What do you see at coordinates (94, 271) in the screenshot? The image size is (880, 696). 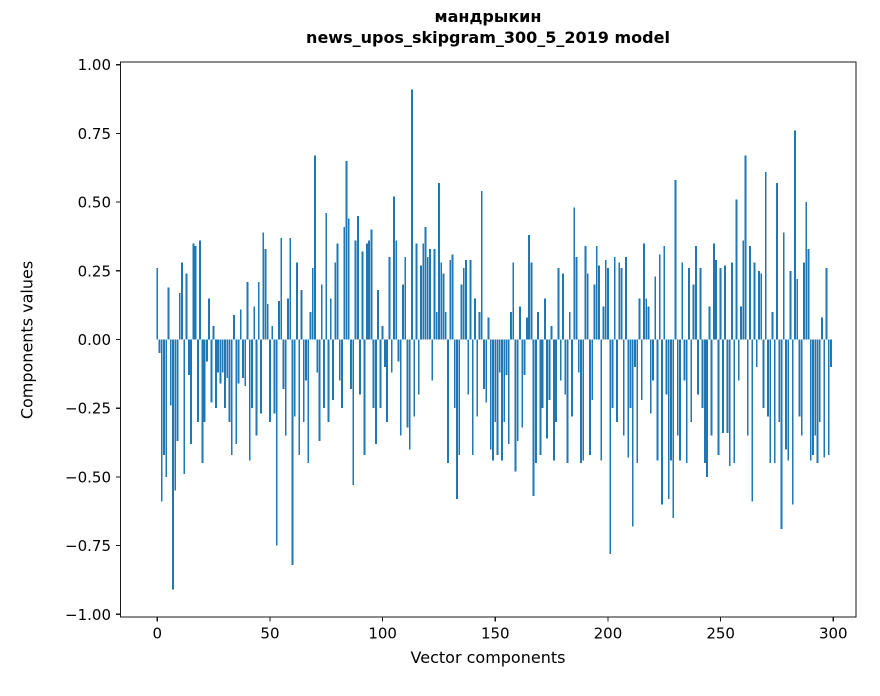 I see `y-tick-label: 0.25` at bounding box center [94, 271].